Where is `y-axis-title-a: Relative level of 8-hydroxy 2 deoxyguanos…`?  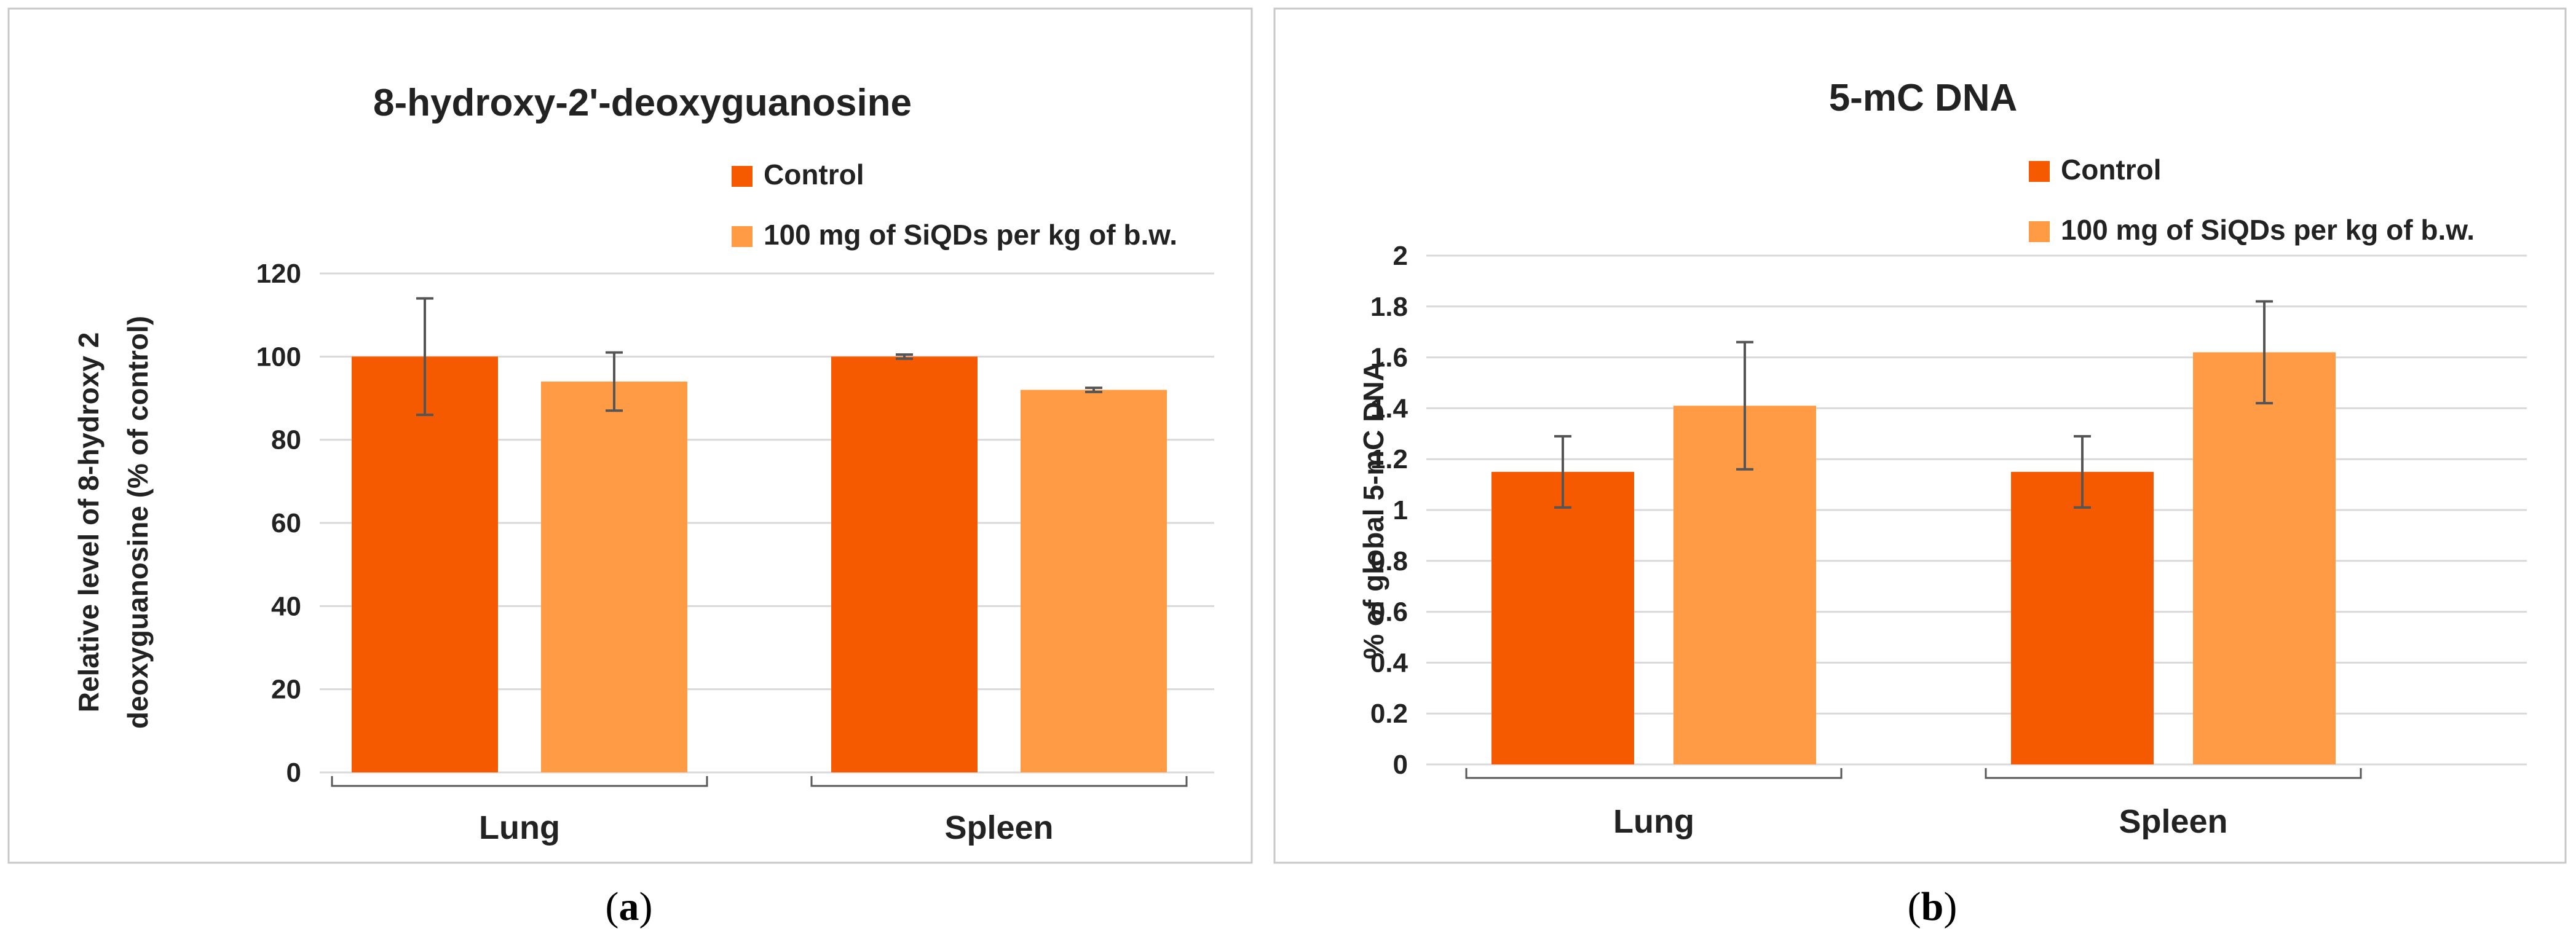
y-axis-title-a: Relative level of 8-hydroxy 2 deoxyguanos… is located at coordinates (114, 522).